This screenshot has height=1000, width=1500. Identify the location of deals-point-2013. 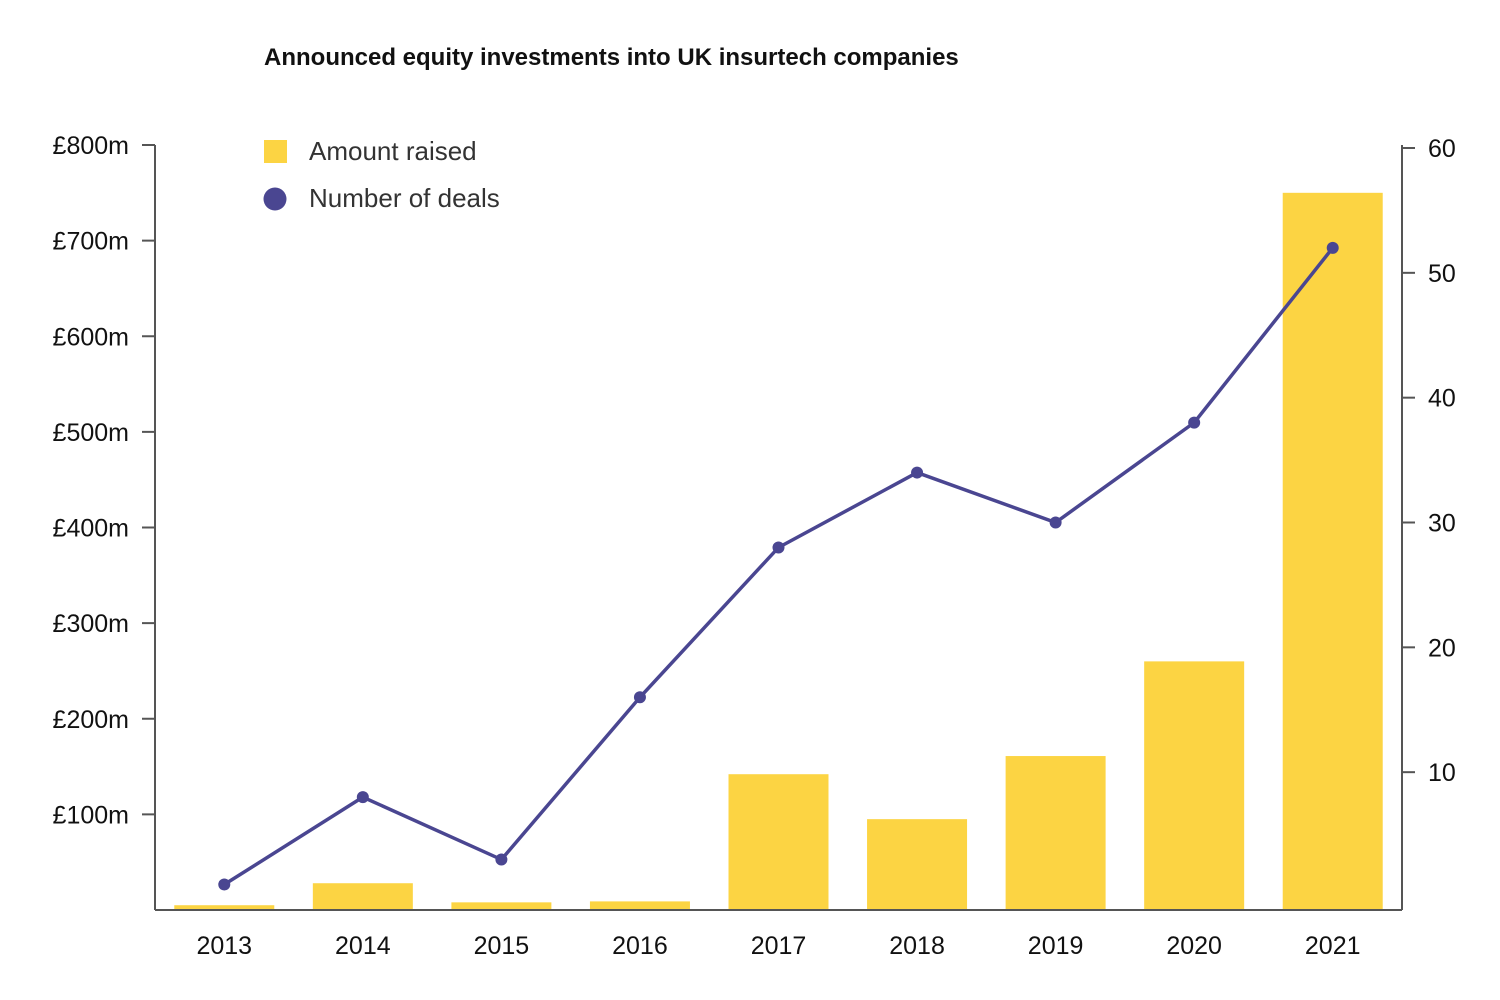
(224, 884).